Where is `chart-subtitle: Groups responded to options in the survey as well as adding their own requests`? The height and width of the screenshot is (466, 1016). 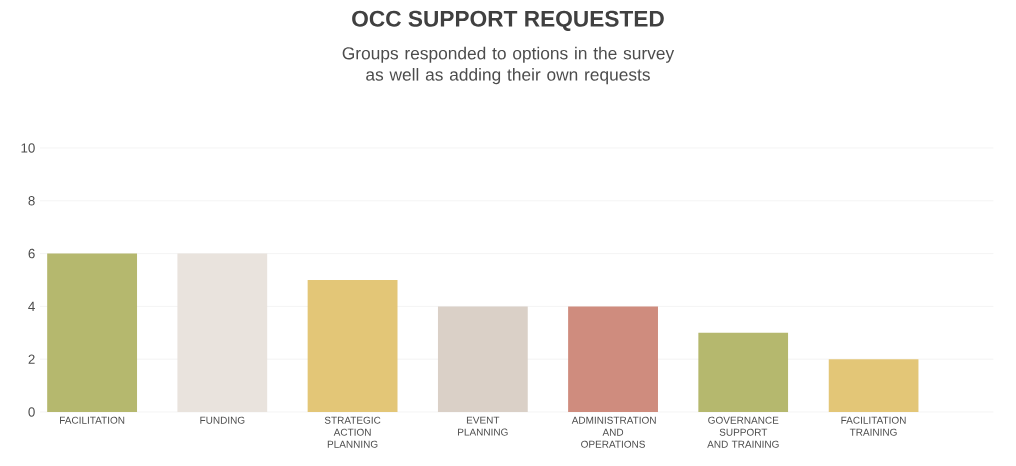
chart-subtitle: Groups responded to options in the survey as well as adding their own requests is located at coordinates (508, 65).